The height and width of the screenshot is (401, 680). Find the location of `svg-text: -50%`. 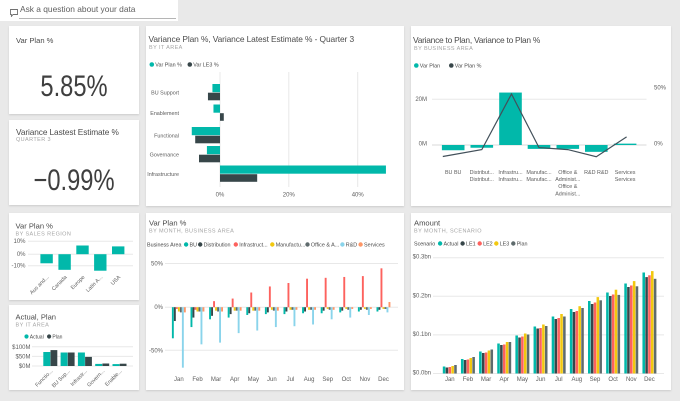

svg-text: -50% is located at coordinates (156, 351).